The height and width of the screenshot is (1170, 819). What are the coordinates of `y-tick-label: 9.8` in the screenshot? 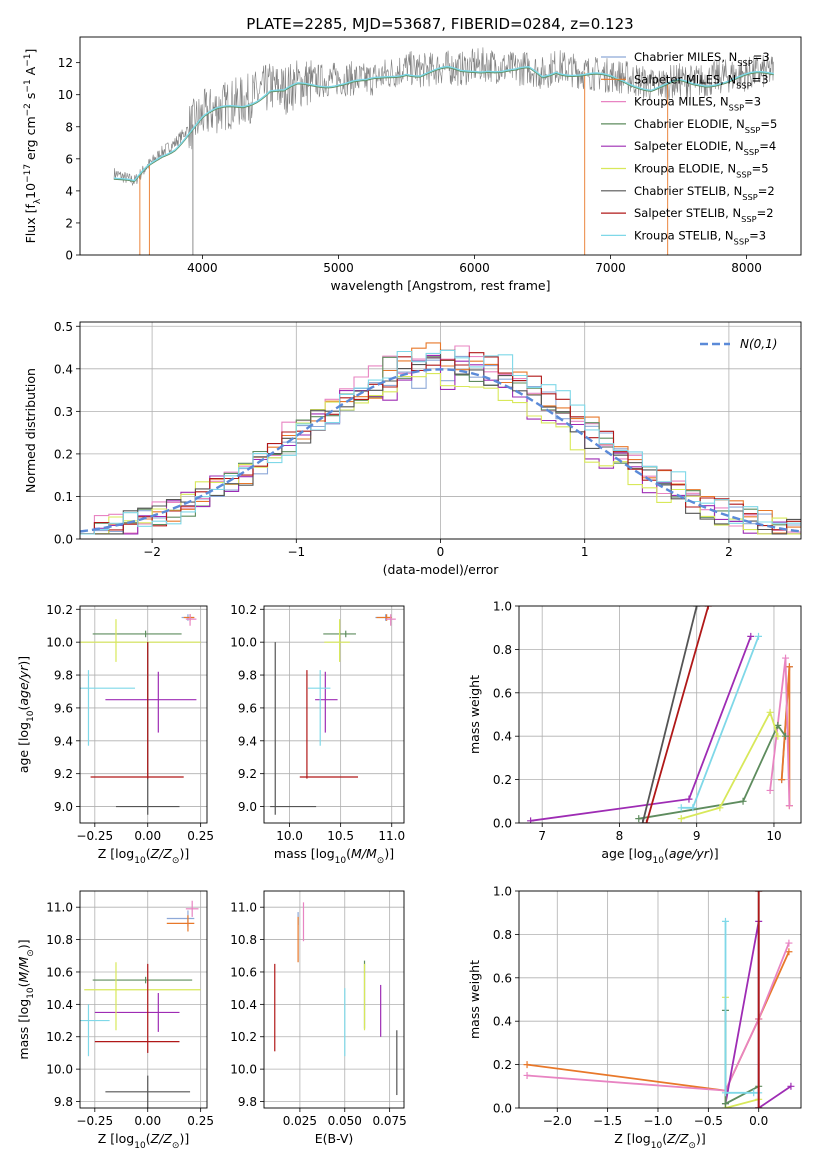 It's located at (63, 1102).